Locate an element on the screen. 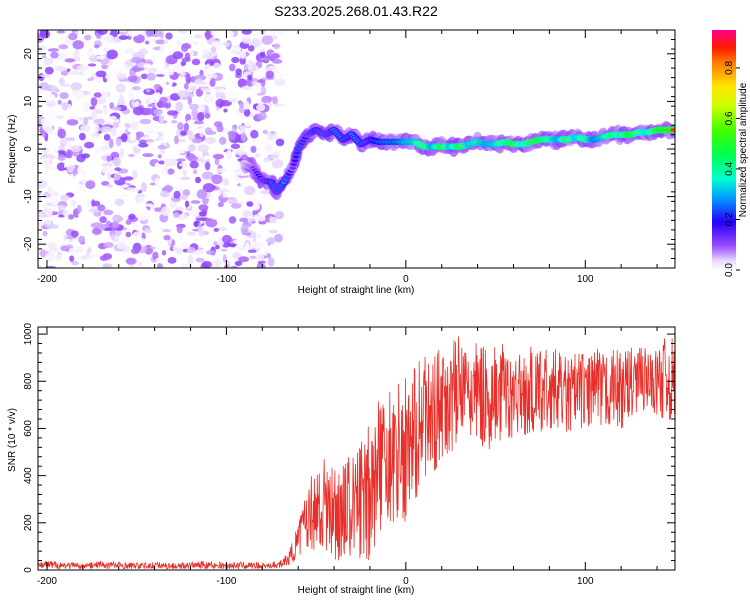 The height and width of the screenshot is (600, 750). colorbar-gradient is located at coordinates (724, 150).